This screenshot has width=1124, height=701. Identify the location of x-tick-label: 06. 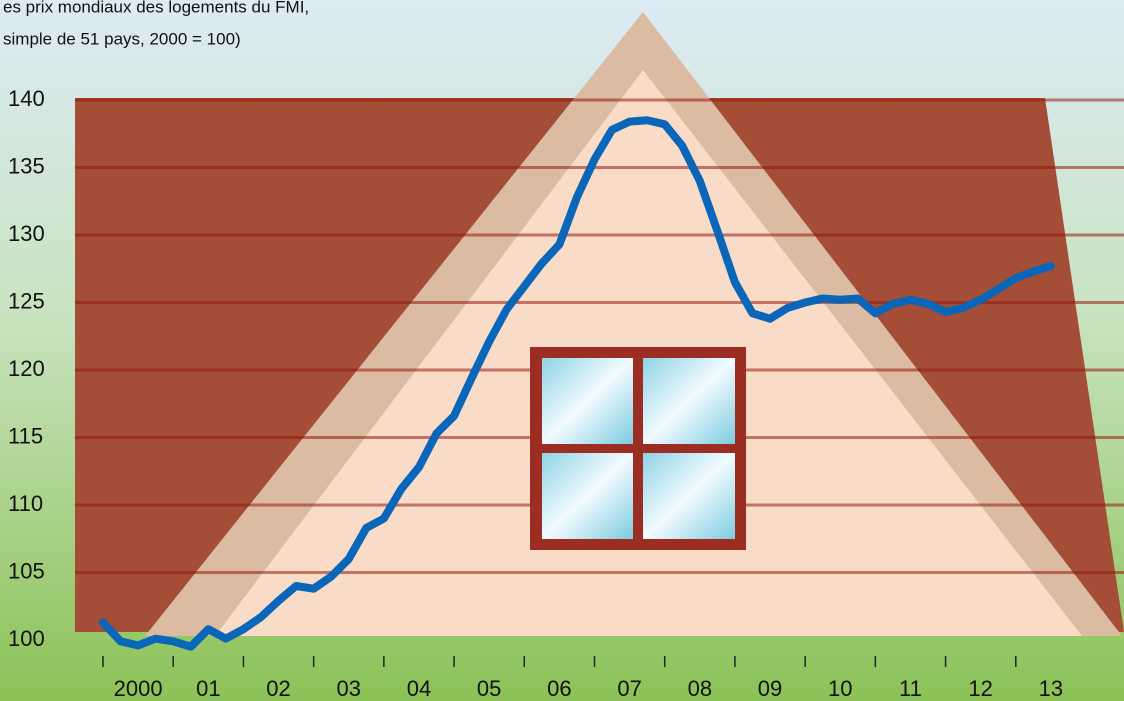
(559, 688).